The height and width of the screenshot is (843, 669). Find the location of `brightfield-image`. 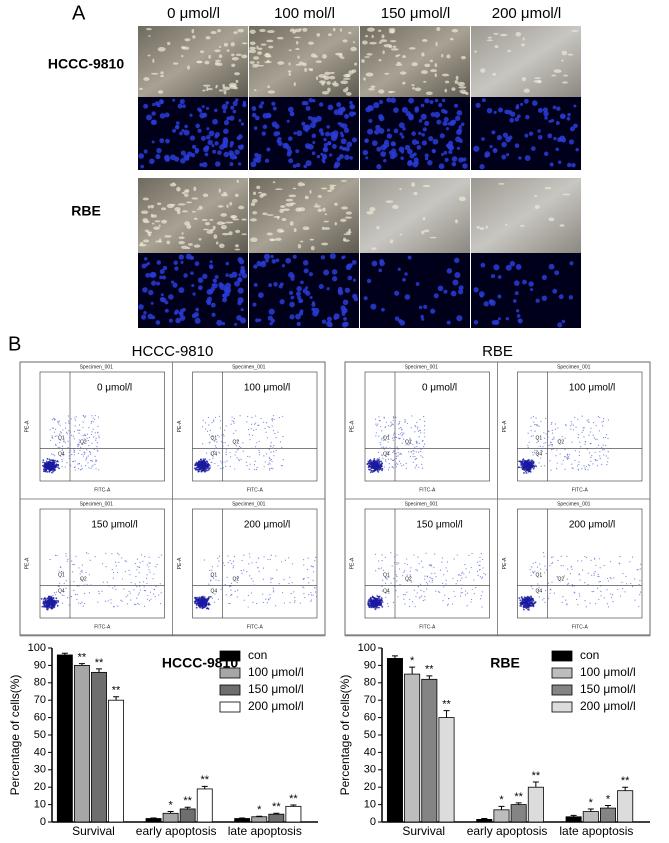

brightfield-image is located at coordinates (526, 215).